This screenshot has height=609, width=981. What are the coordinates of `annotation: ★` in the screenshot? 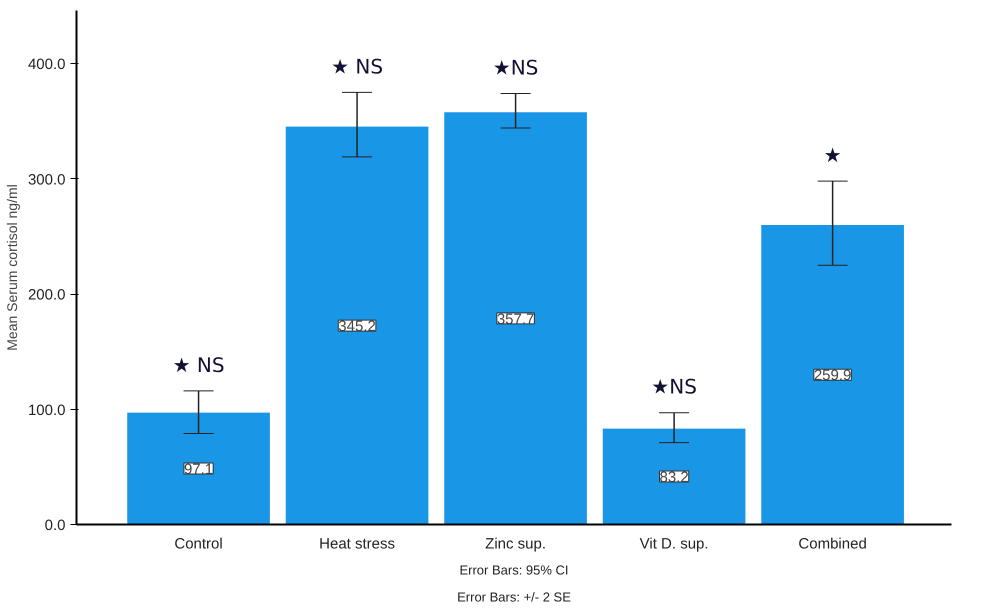 It's located at (833, 155).